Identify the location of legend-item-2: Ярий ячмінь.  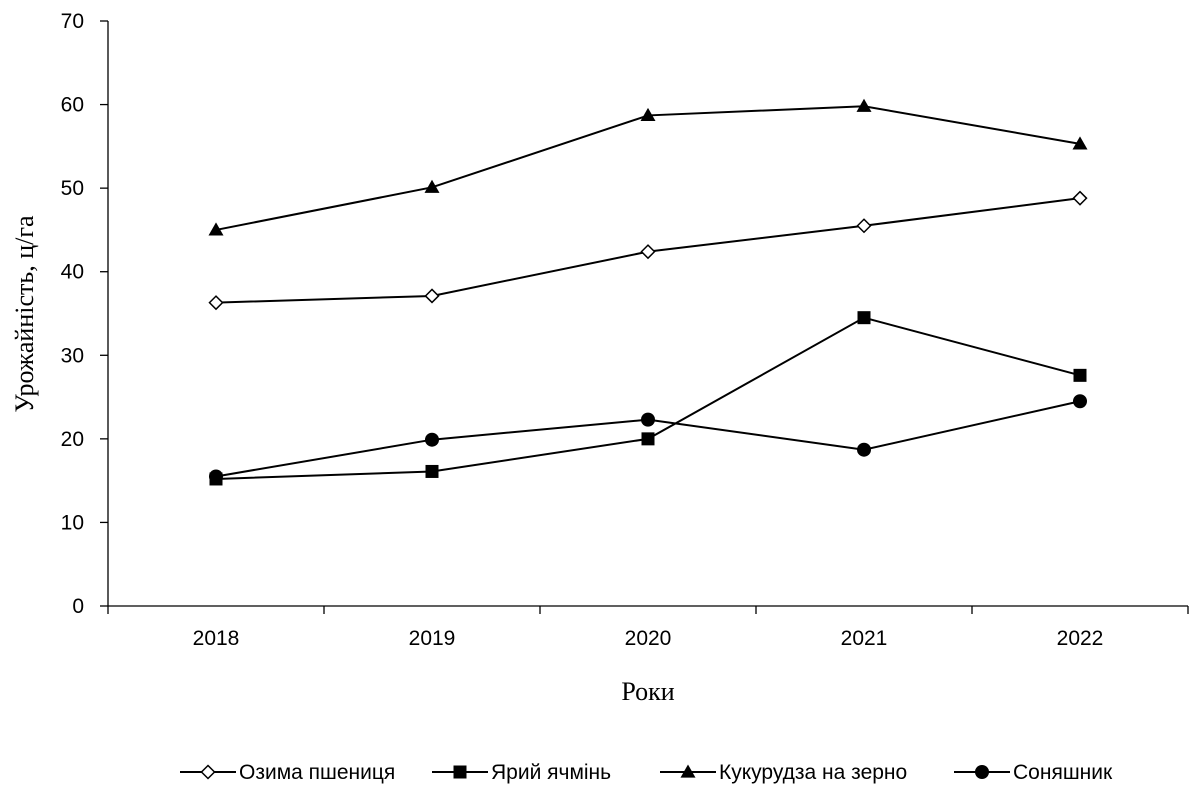
(521, 772).